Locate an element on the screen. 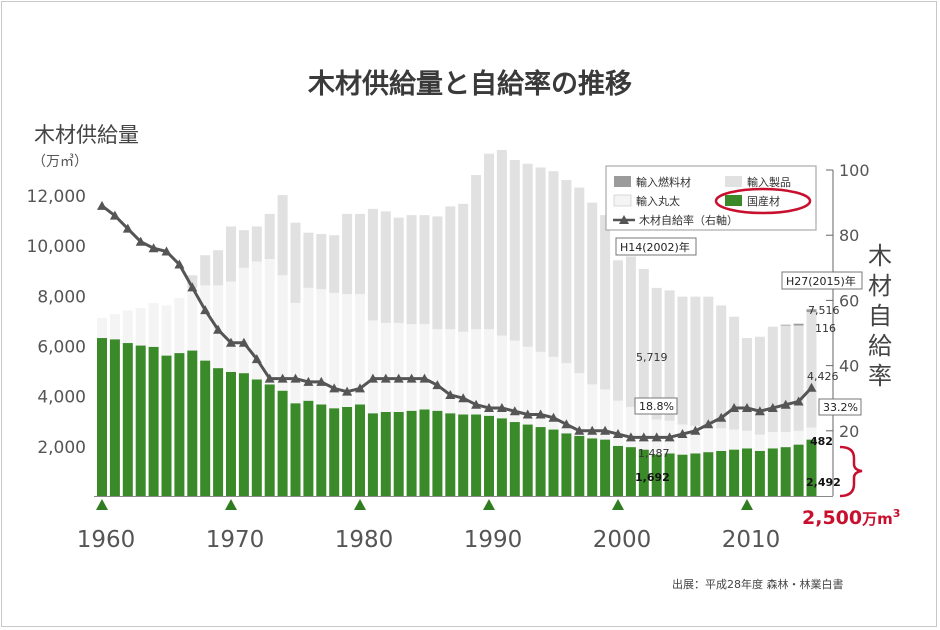 The image size is (940, 630). right-axis-label-char: 材 is located at coordinates (880, 286).